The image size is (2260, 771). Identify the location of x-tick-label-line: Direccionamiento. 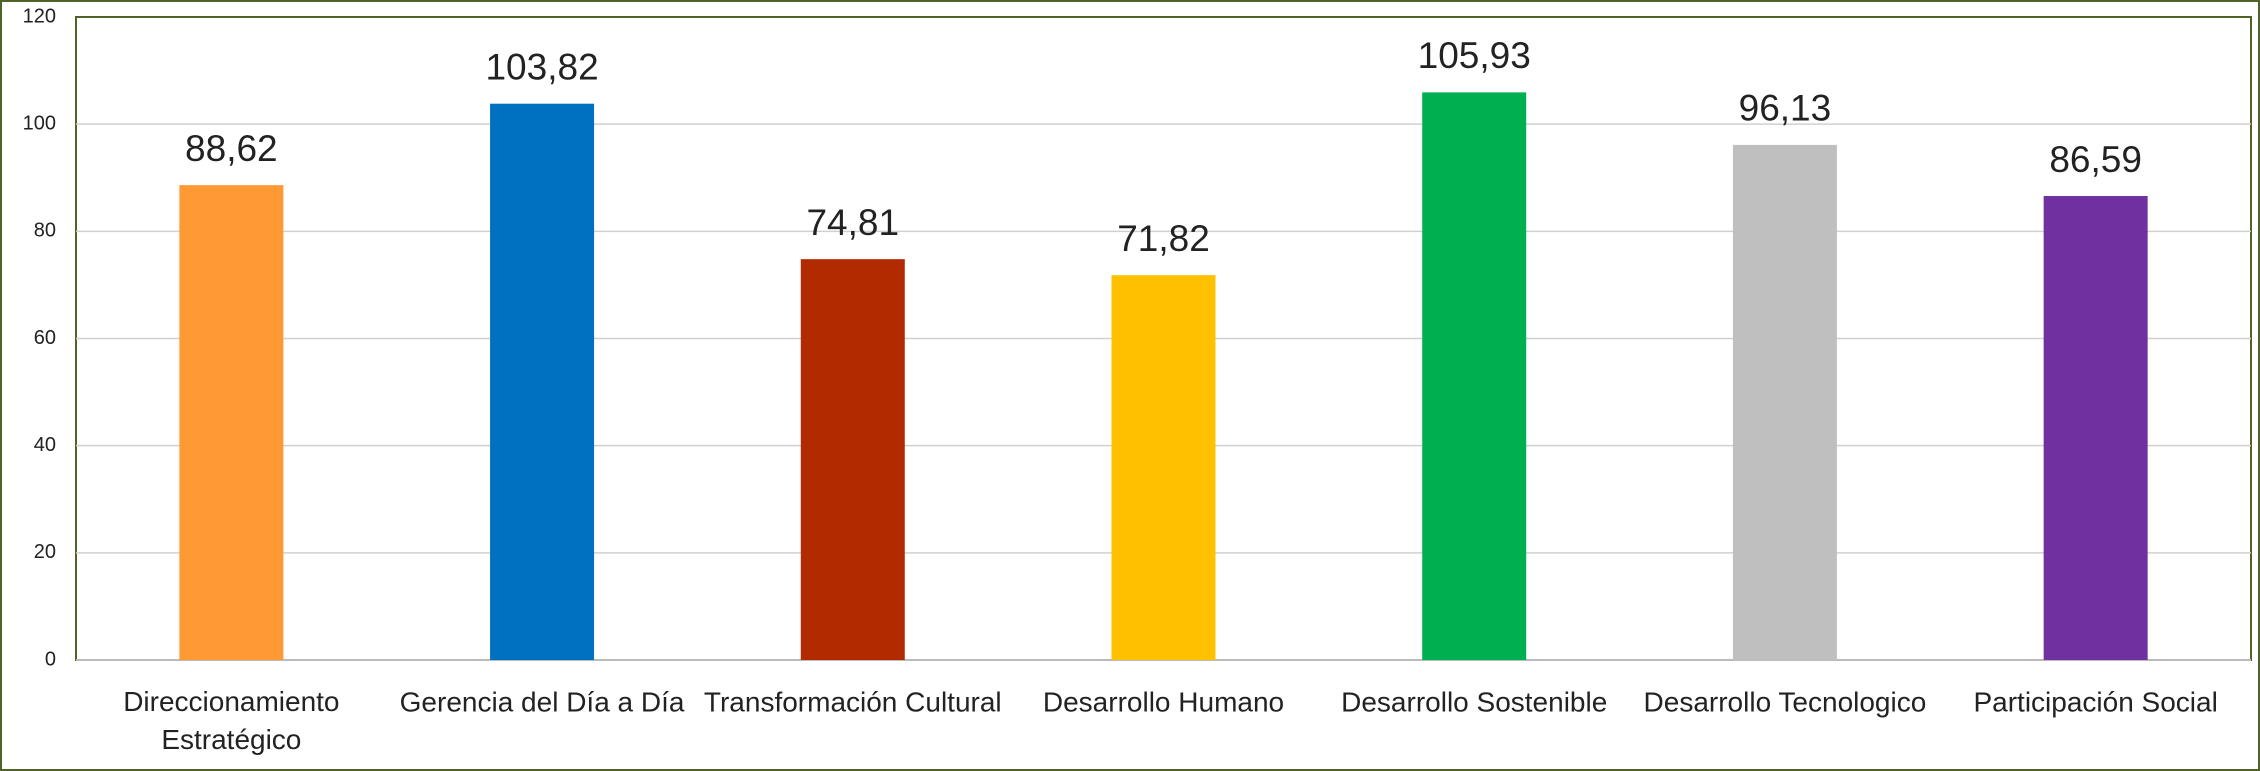
(231, 701).